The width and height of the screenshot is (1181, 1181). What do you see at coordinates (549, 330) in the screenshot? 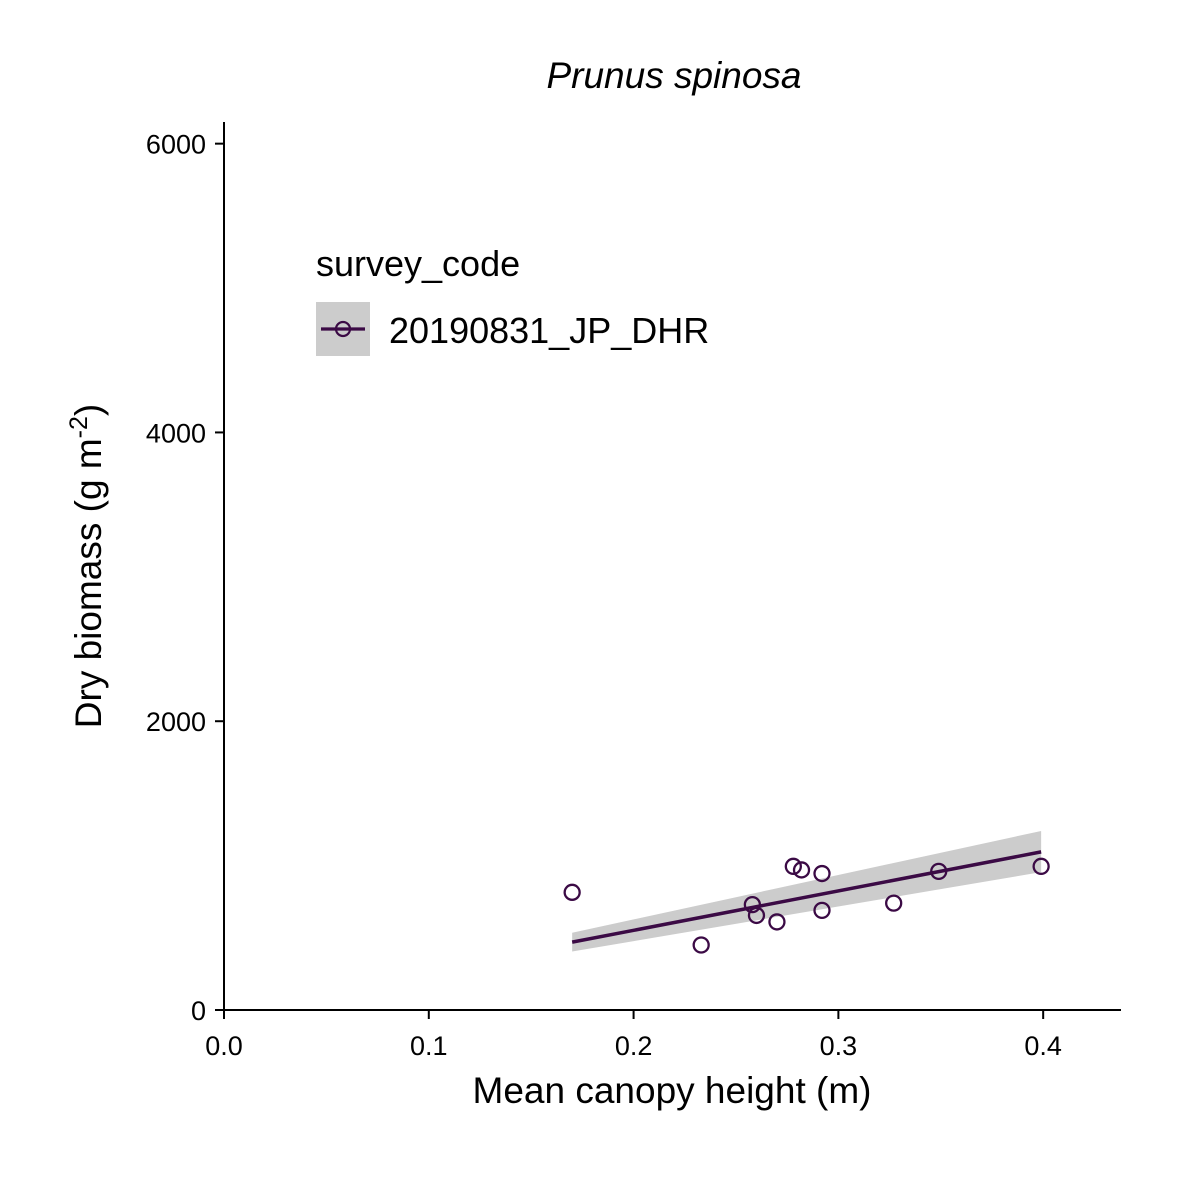
I see `legend-label: 20190831_JP_DHR` at bounding box center [549, 330].